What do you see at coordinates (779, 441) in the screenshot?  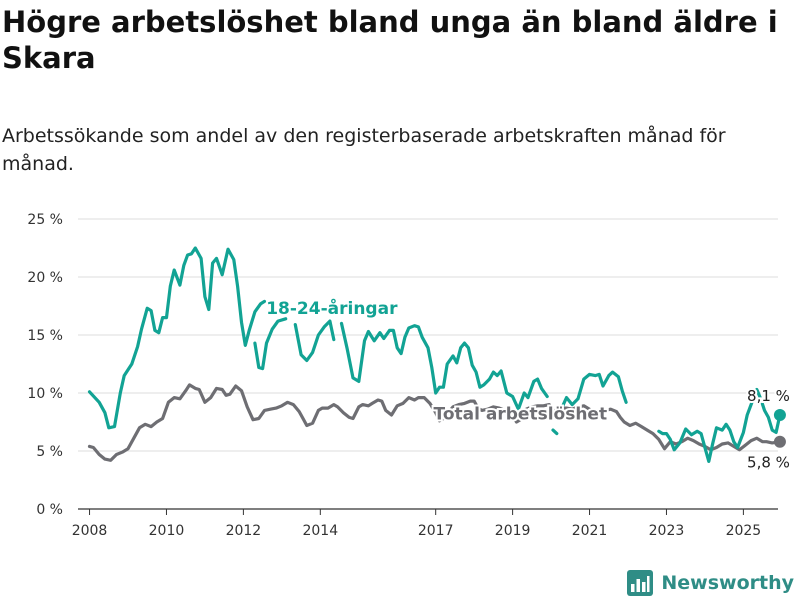 I see `end-point-total` at bounding box center [779, 441].